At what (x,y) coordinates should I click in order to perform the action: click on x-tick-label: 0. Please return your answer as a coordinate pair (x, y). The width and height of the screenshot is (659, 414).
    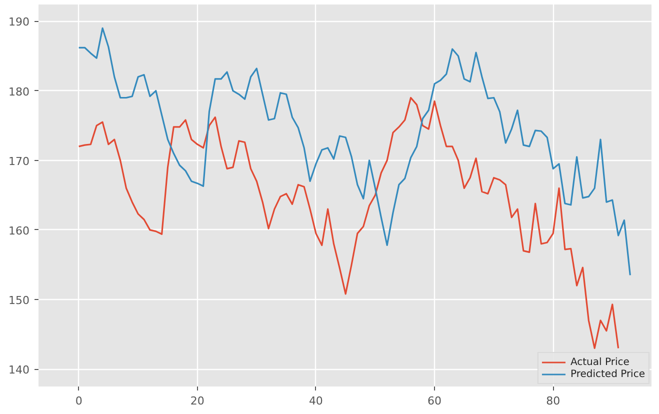
    Looking at the image, I should click on (78, 401).